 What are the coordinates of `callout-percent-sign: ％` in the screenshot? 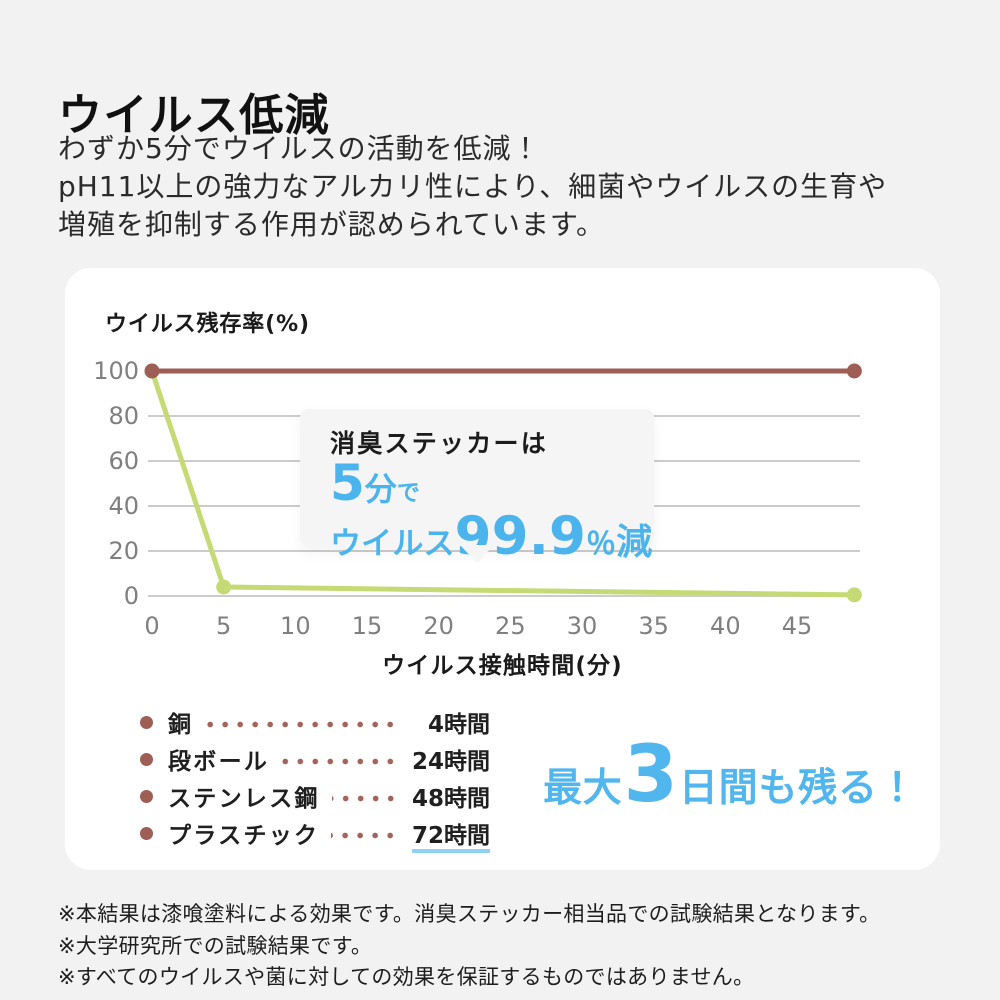 It's located at (601, 544).